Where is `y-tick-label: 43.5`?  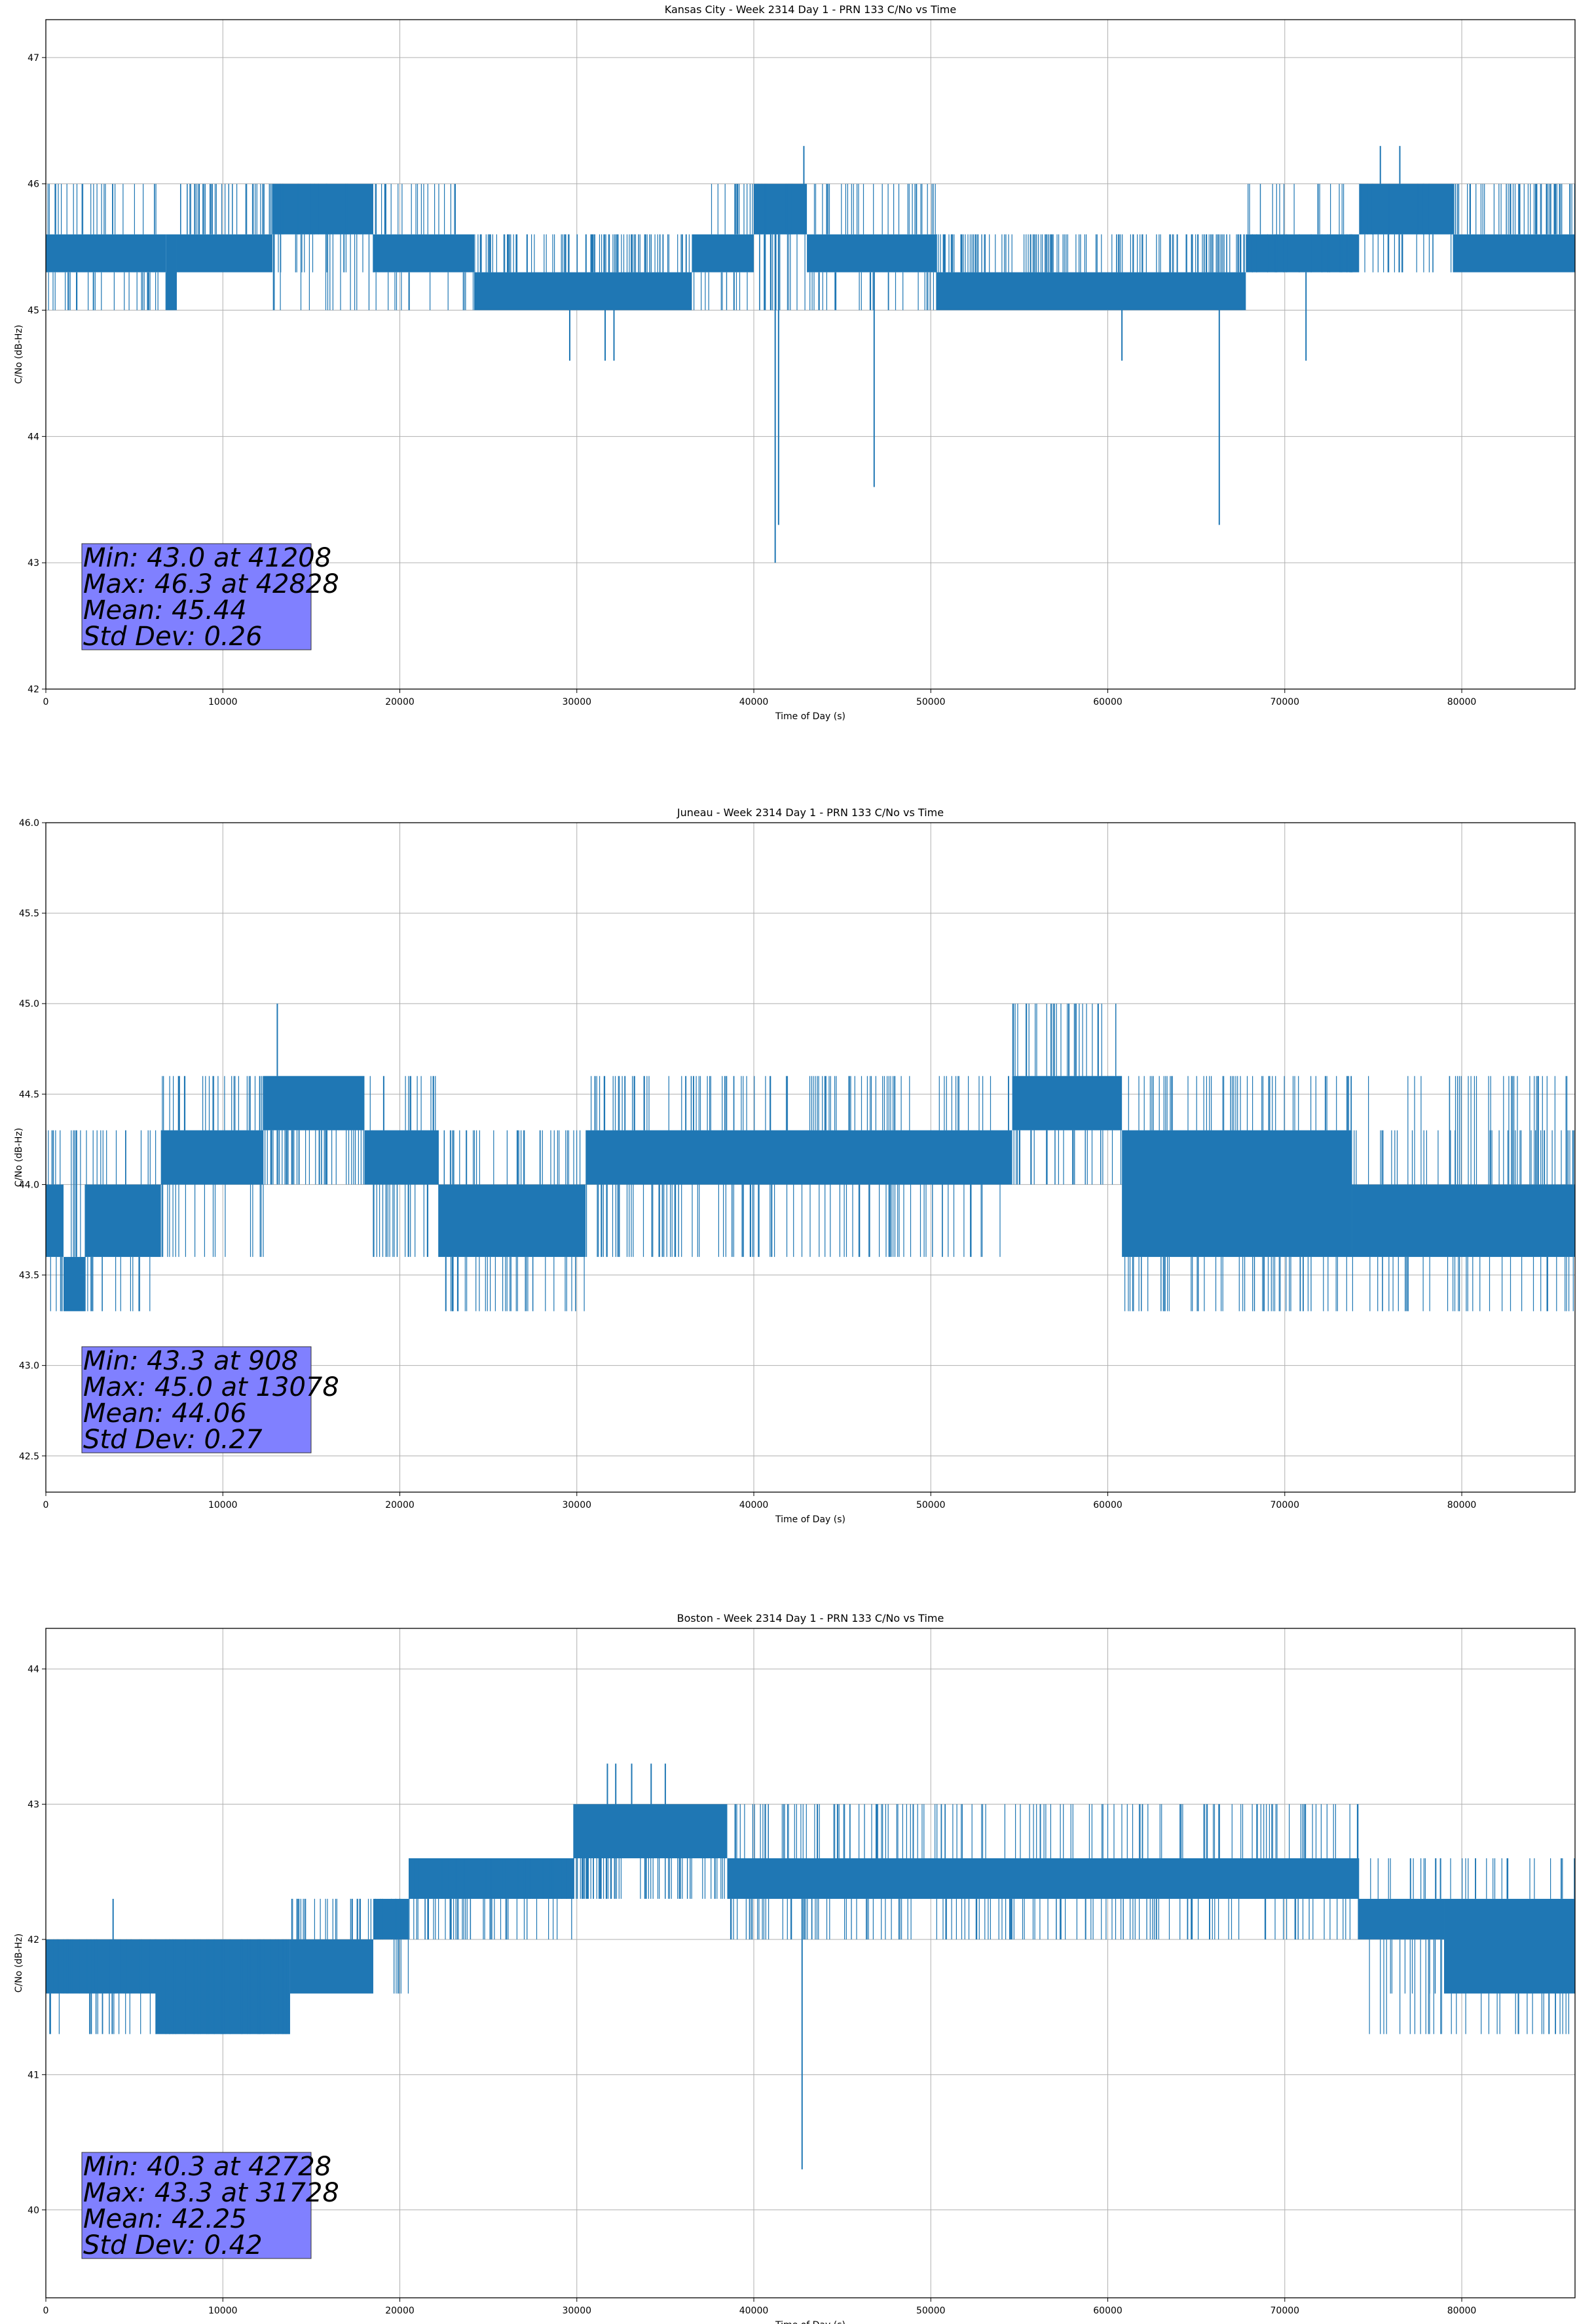 y-tick-label: 43.5 is located at coordinates (29, 1276).